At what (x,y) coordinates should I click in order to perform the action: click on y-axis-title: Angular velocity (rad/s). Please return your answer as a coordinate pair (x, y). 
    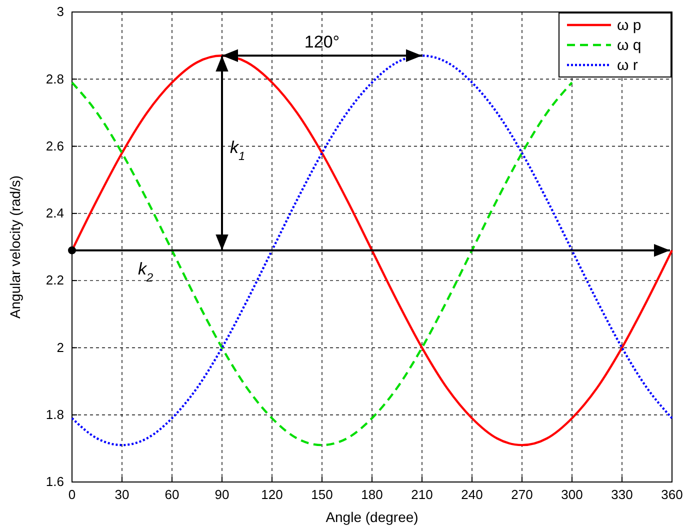
    Looking at the image, I should click on (15, 247).